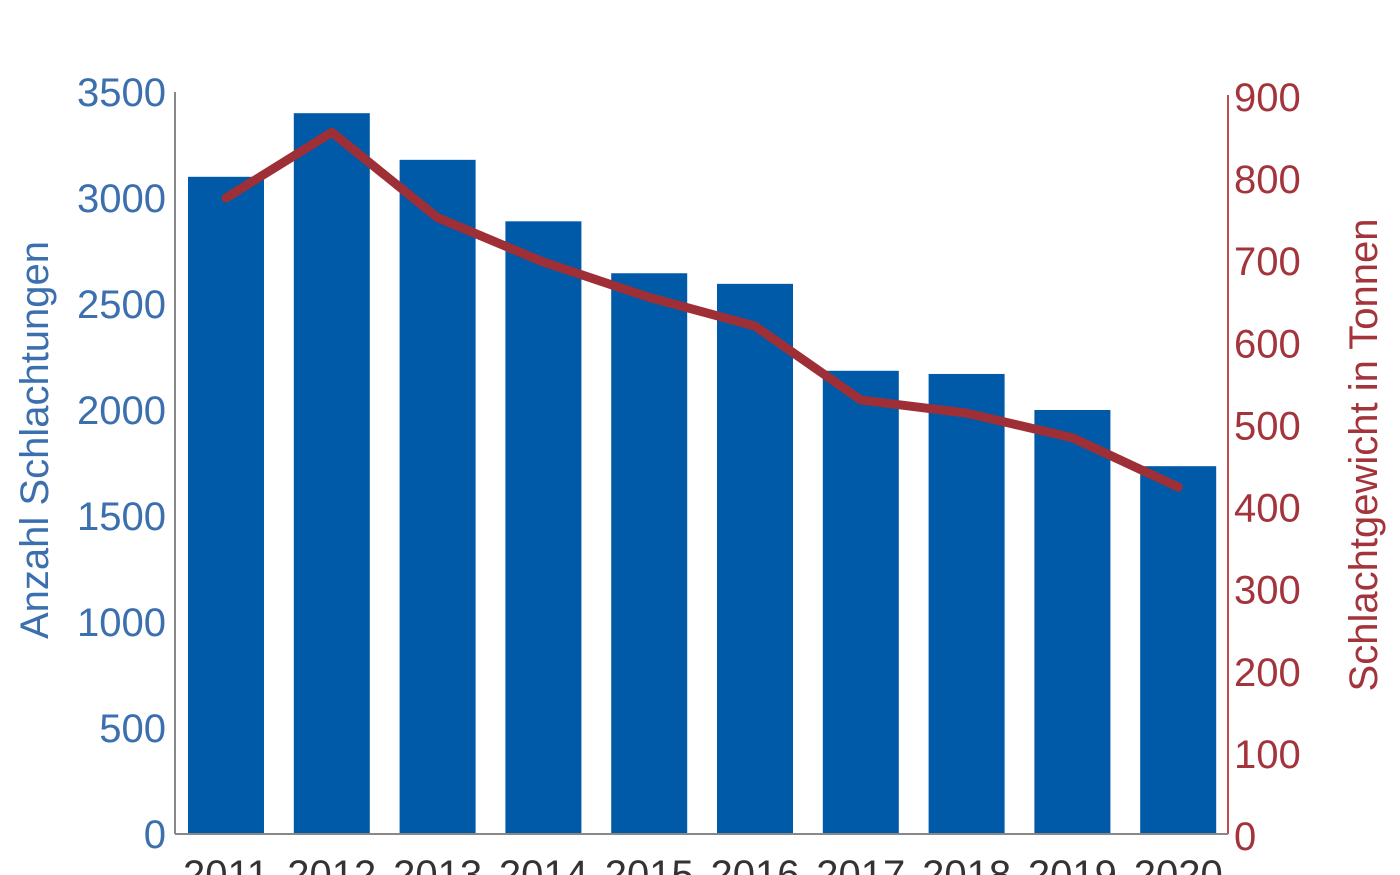  What do you see at coordinates (1267, 509) in the screenshot?
I see `right-tick-label: 400` at bounding box center [1267, 509].